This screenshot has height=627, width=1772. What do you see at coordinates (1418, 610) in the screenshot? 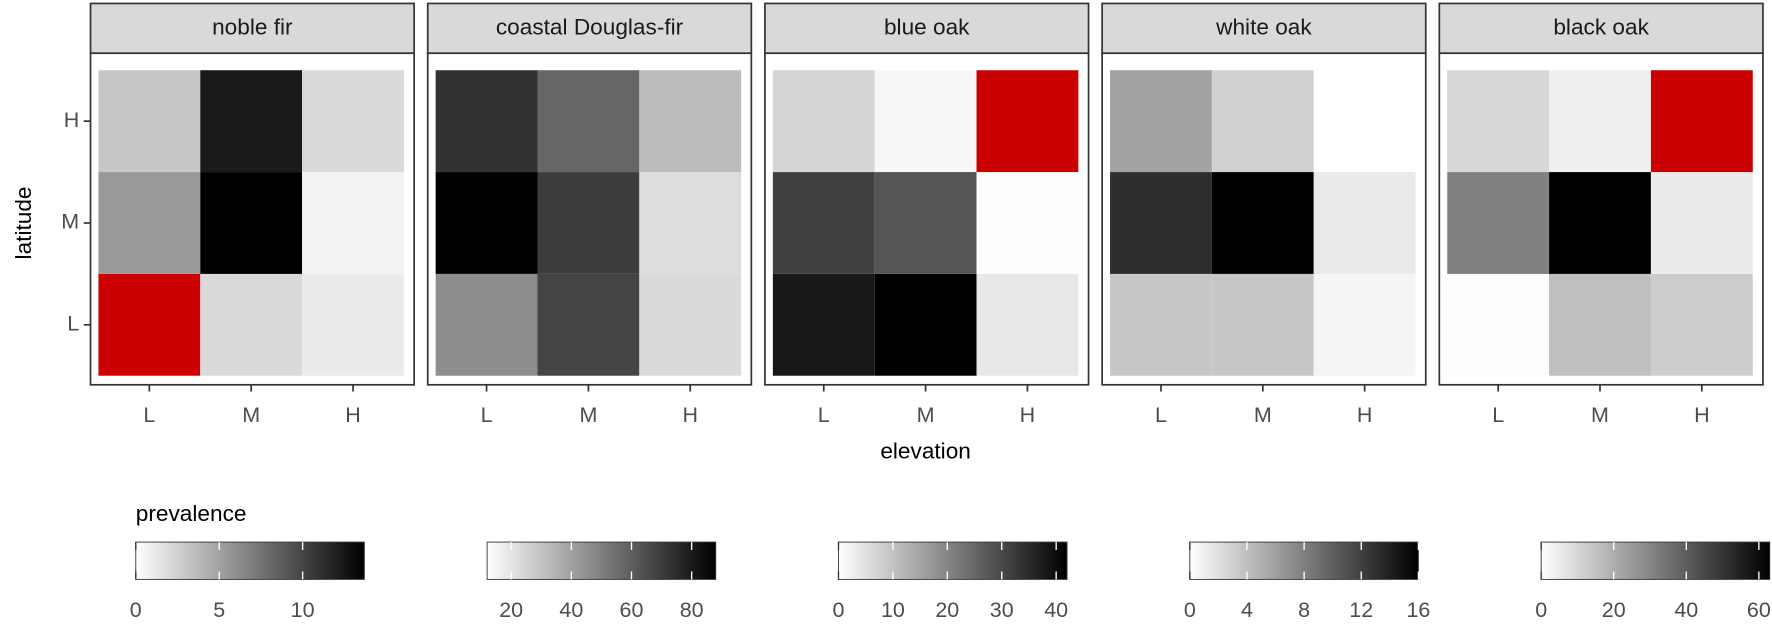
I see `colorbar-tick-label: 16` at bounding box center [1418, 610].